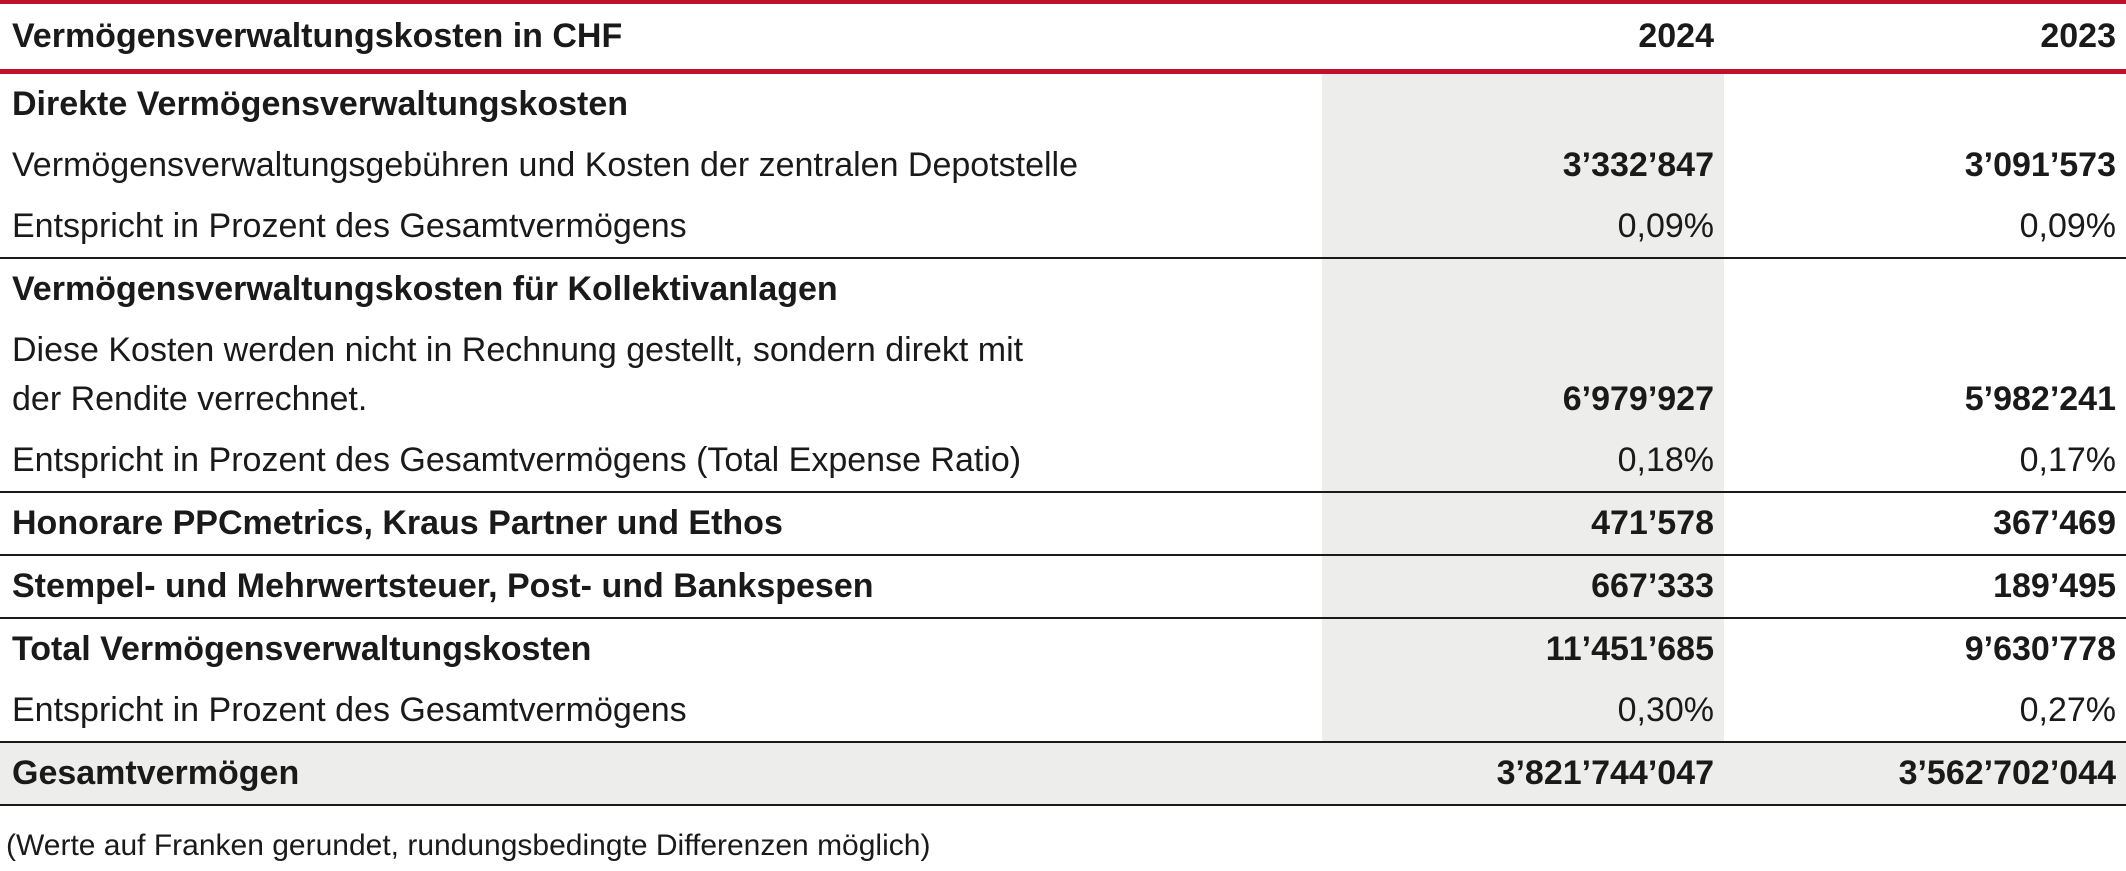 The height and width of the screenshot is (871, 2126). I want to click on row-label-line-2: der Rendite verrechnet., so click(190, 399).